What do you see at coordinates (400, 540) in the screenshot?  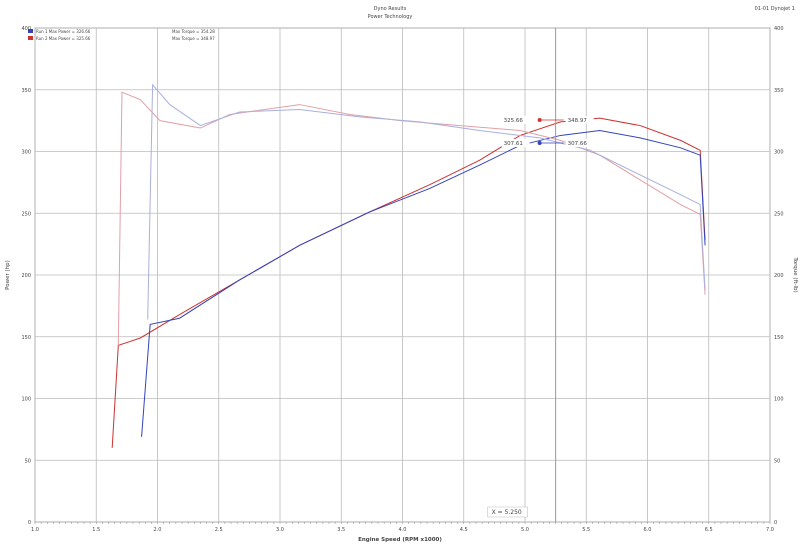 I see `x-axis-label: Engine Speed (RPM x1000)` at bounding box center [400, 540].